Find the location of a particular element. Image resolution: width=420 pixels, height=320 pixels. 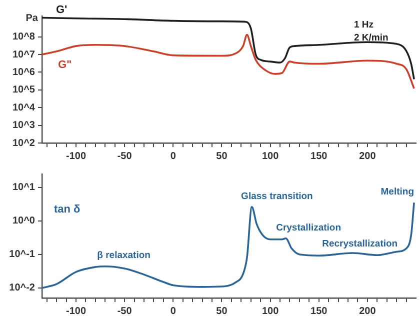

annotation: Crystallization is located at coordinates (309, 228).